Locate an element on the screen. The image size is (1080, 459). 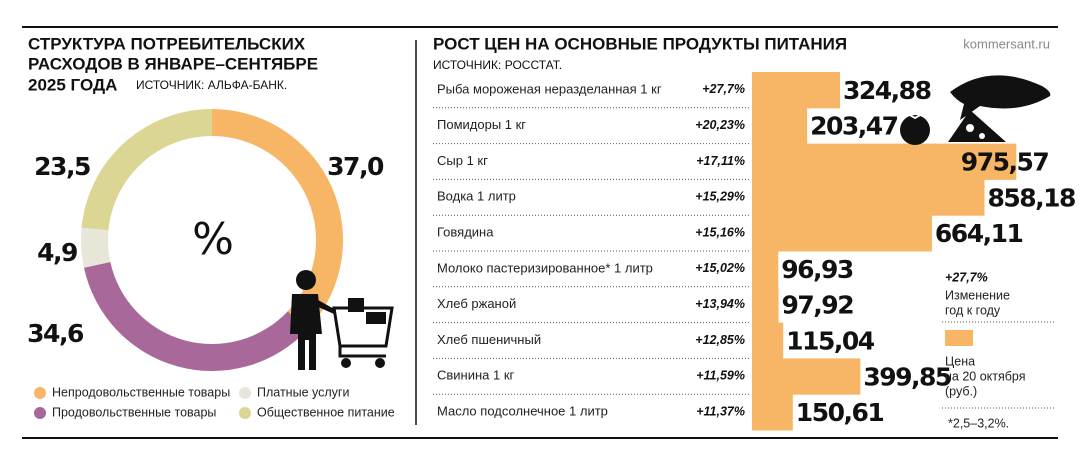
category-label: Хлеб ржаной is located at coordinates (476, 303).